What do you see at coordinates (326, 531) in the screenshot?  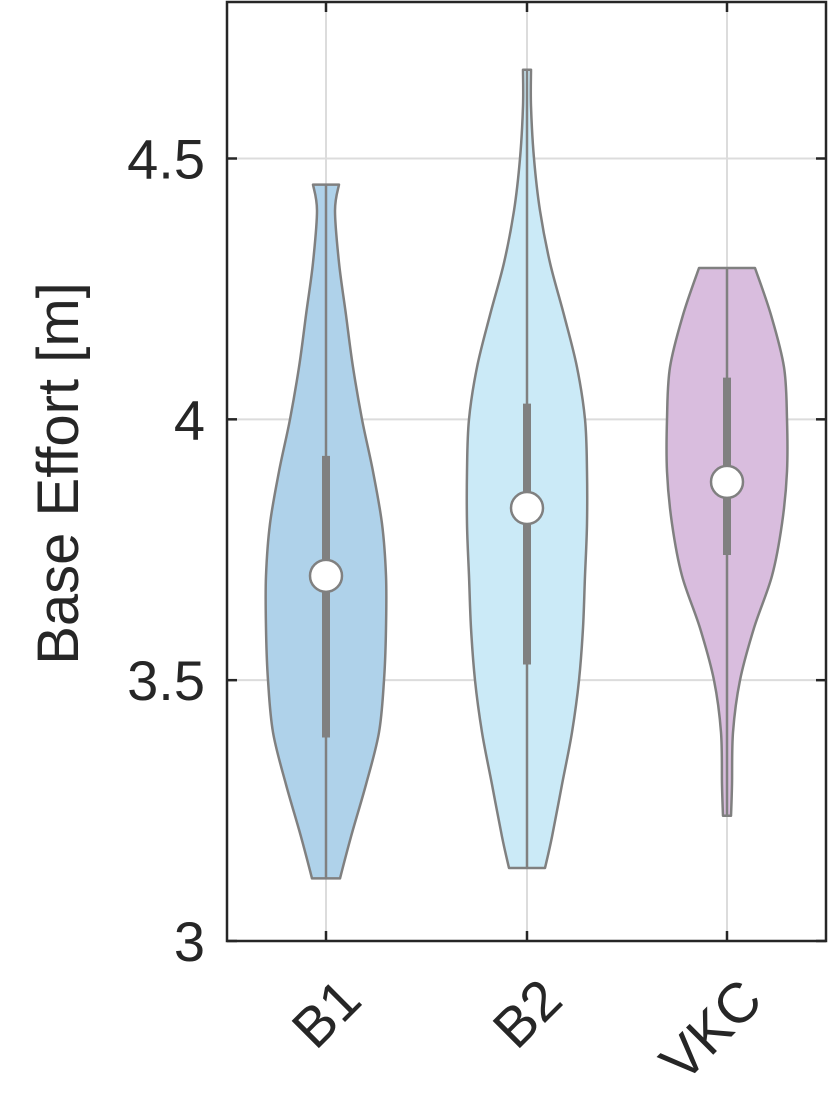 I see `violin-b1` at bounding box center [326, 531].